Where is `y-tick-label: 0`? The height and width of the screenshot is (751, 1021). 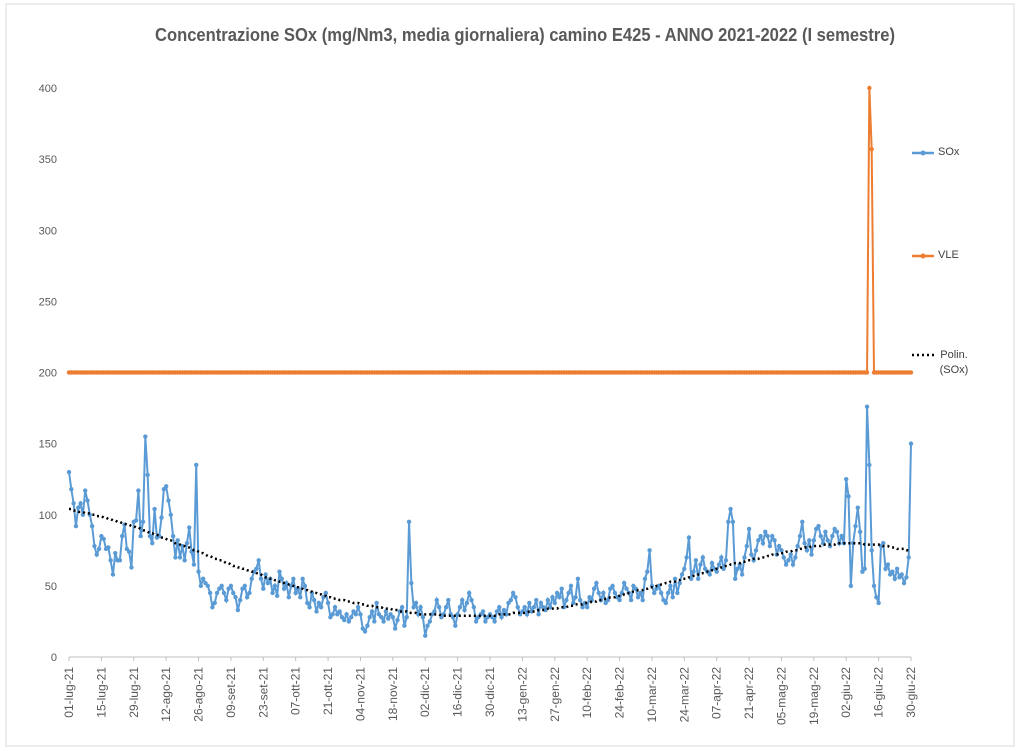
y-tick-label: 0 is located at coordinates (54, 658).